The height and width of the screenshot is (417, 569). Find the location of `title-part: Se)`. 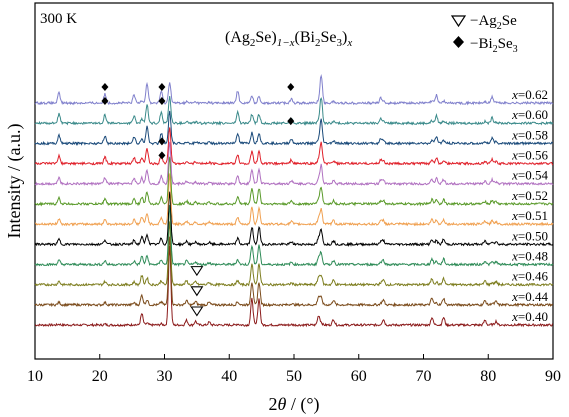

title-part: Se) is located at coordinates (265, 37).